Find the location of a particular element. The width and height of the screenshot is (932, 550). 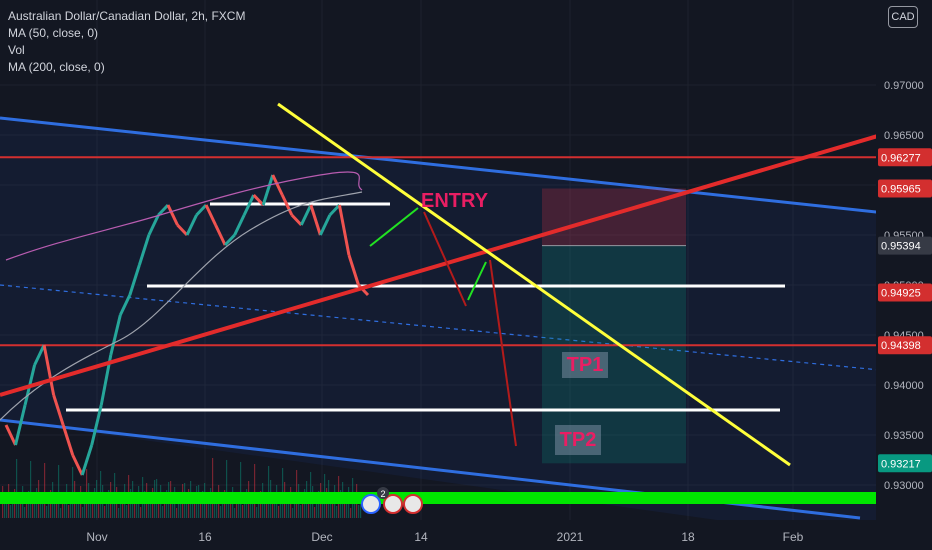

event-badges: 2 is located at coordinates (392, 500).